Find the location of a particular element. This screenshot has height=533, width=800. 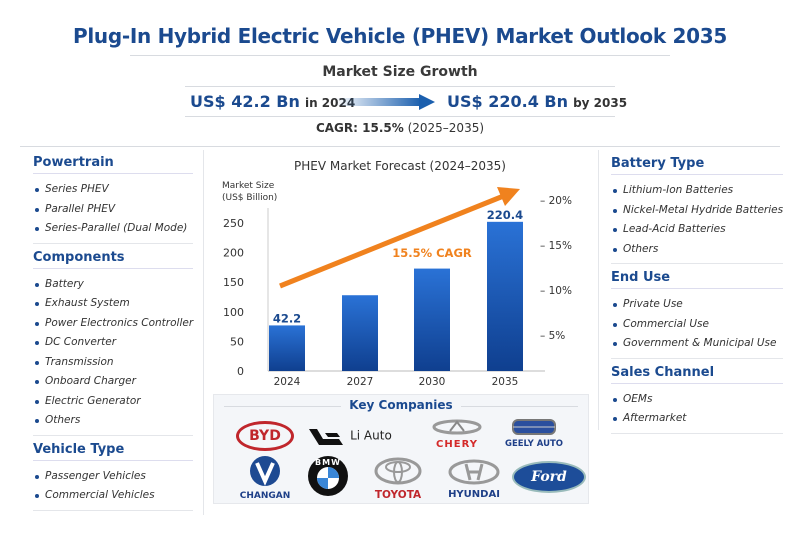

bar-2024 is located at coordinates (287, 348).